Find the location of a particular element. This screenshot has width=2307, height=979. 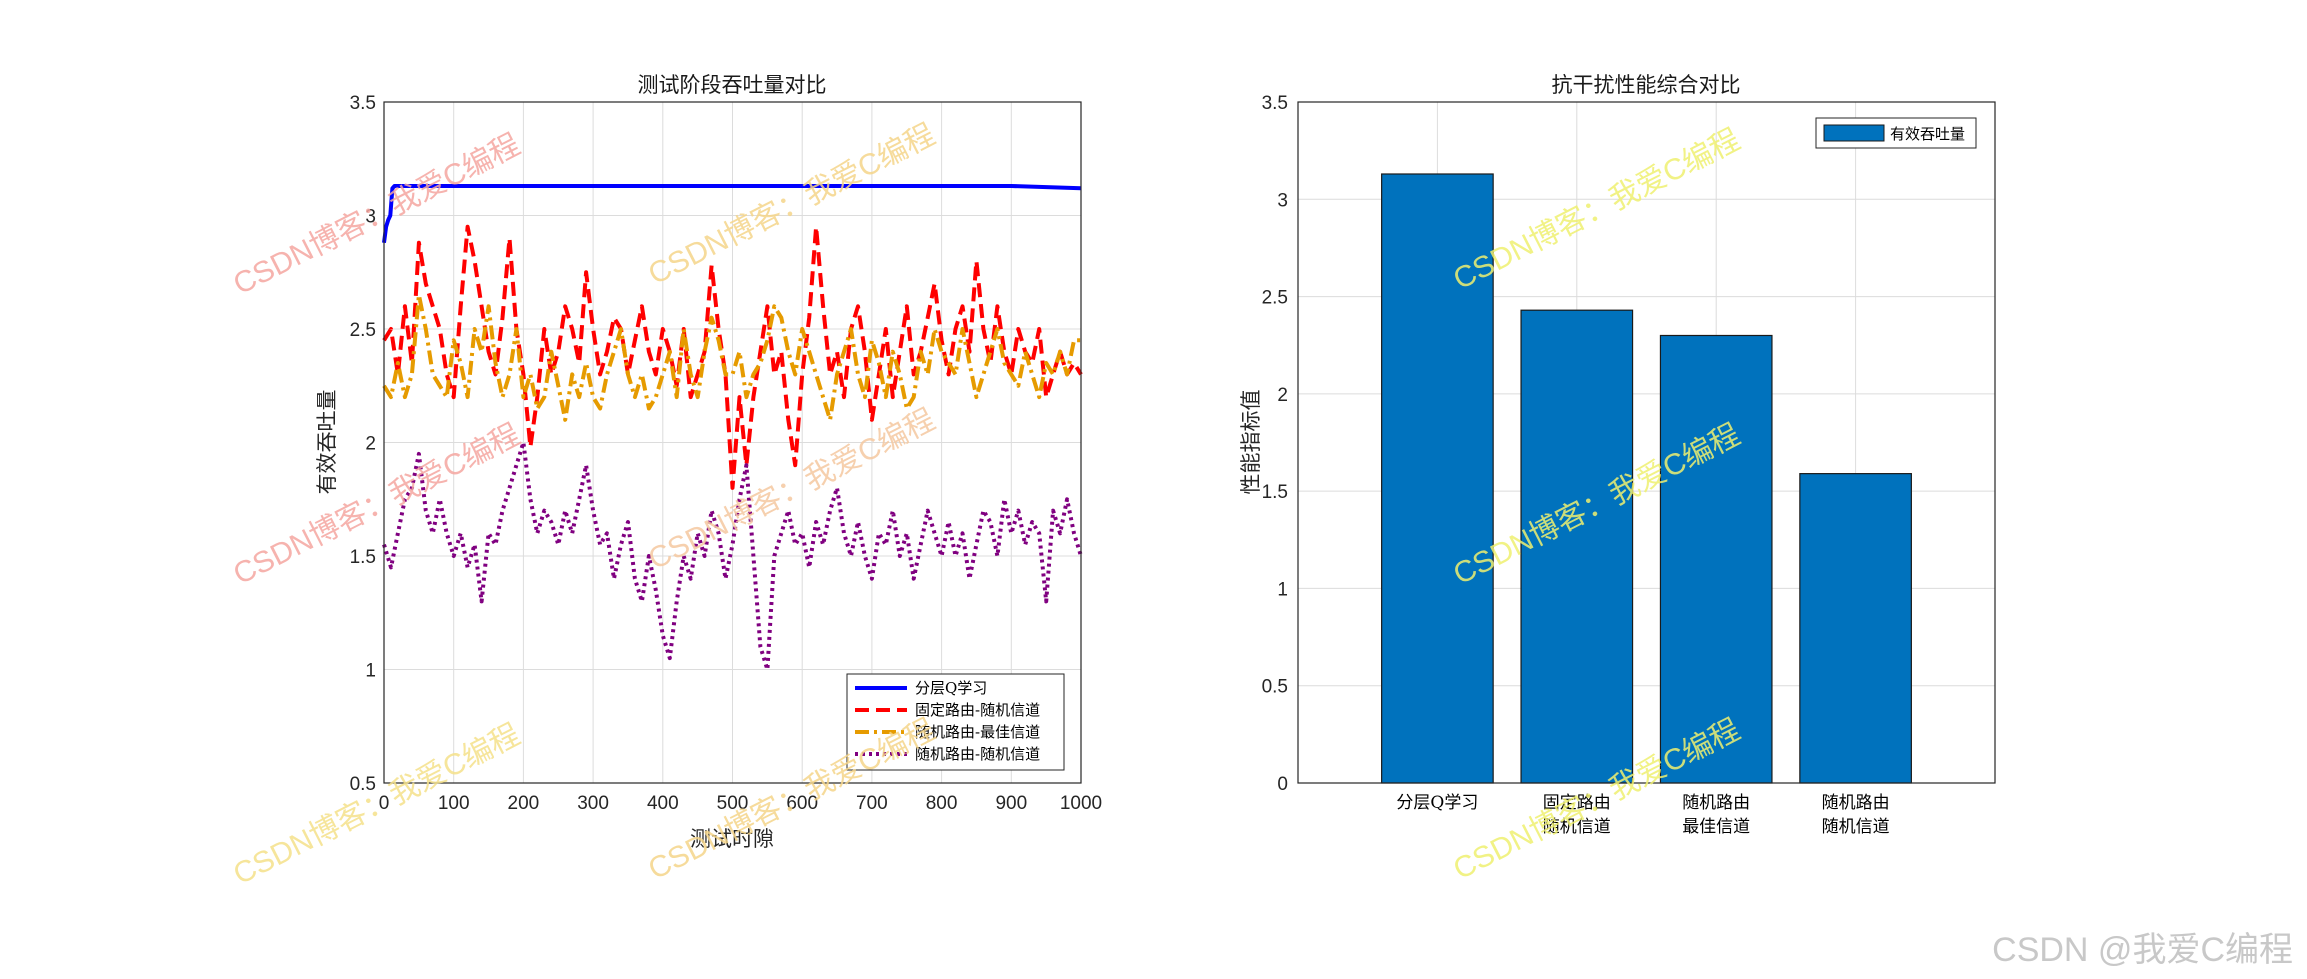

chart-title: 测试阶段吞吐量对比 is located at coordinates (732, 85).